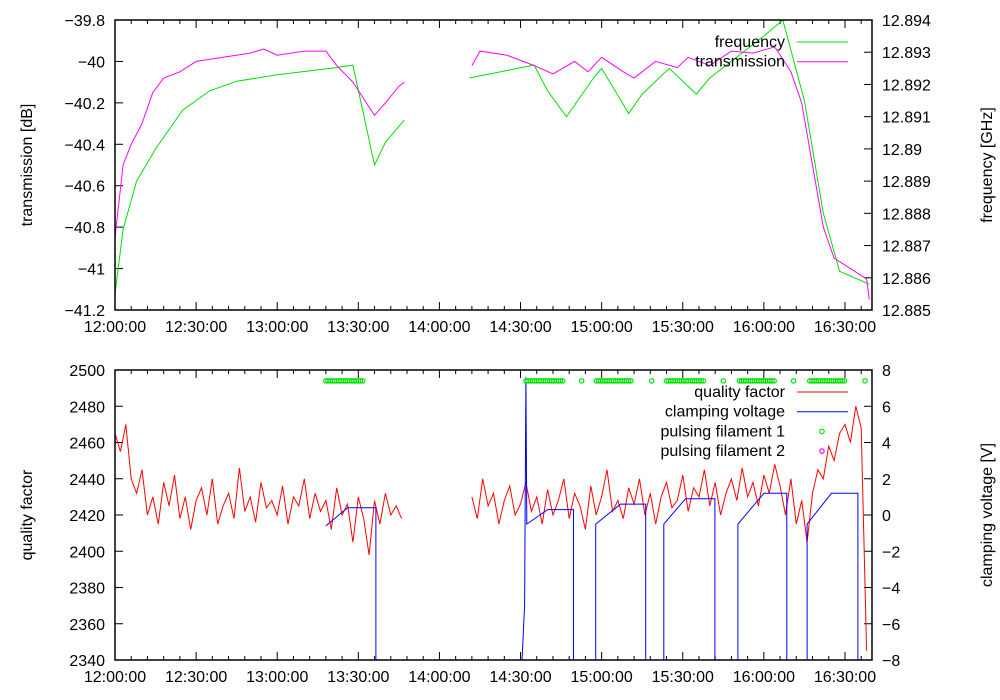 This screenshot has height=700, width=1000. I want to click on y2-axis-title: clamping voltage [V], so click(987, 515).